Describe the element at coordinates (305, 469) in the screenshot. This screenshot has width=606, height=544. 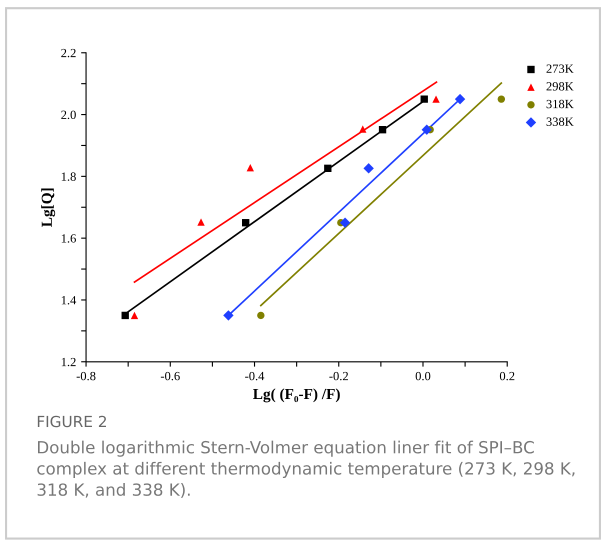
I see `text: Double logarithmic Stern-Volmer equation liner fit of SPI–BC complex at different thermodynamic temperature (273 K, 298 K, 318 K, and 338 K).` at that location.